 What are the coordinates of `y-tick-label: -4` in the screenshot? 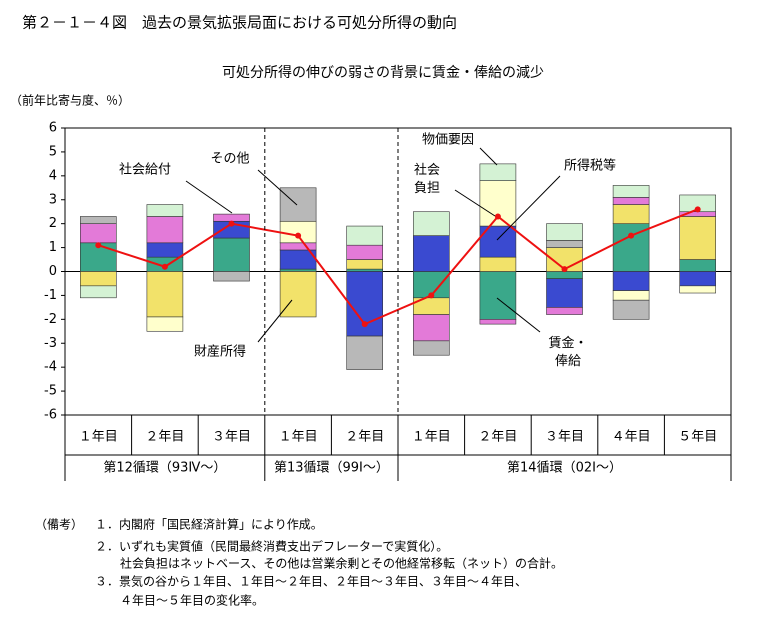 It's located at (50, 367).